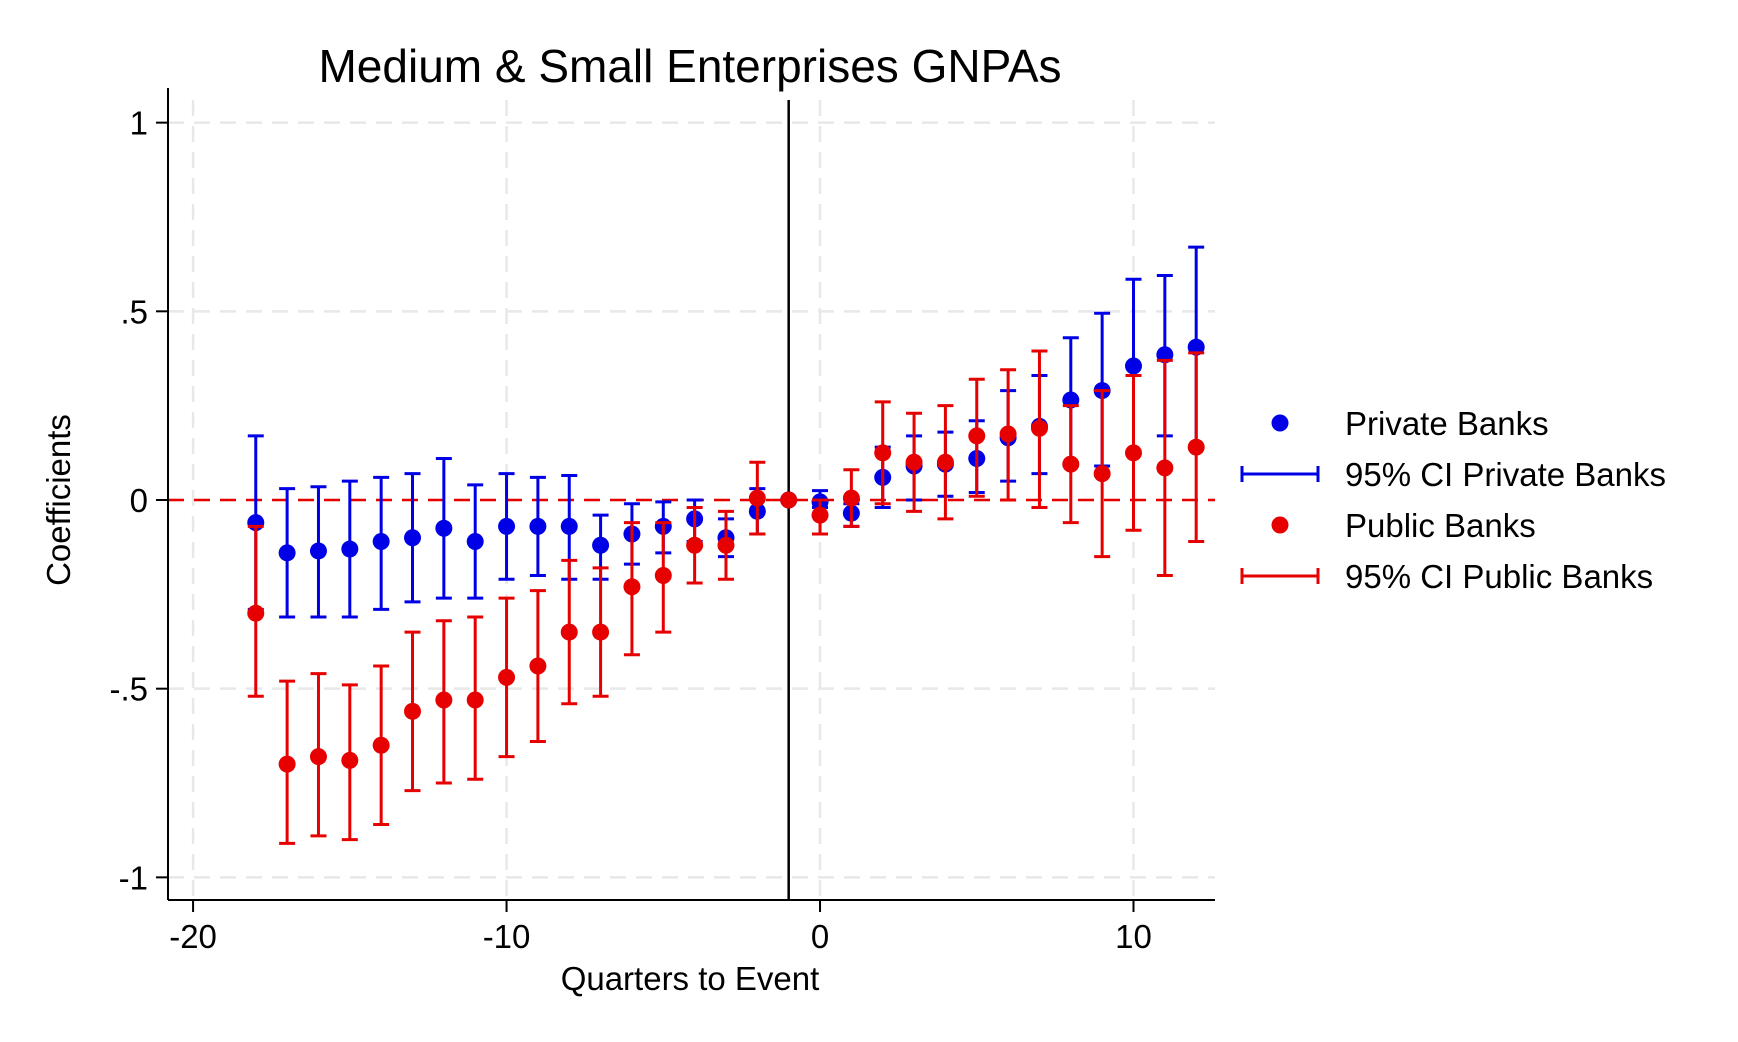 The width and height of the screenshot is (1738, 1042). Describe the element at coordinates (689, 66) in the screenshot. I see `chart-title: Medium & Small Enterprises GNPAs` at that location.